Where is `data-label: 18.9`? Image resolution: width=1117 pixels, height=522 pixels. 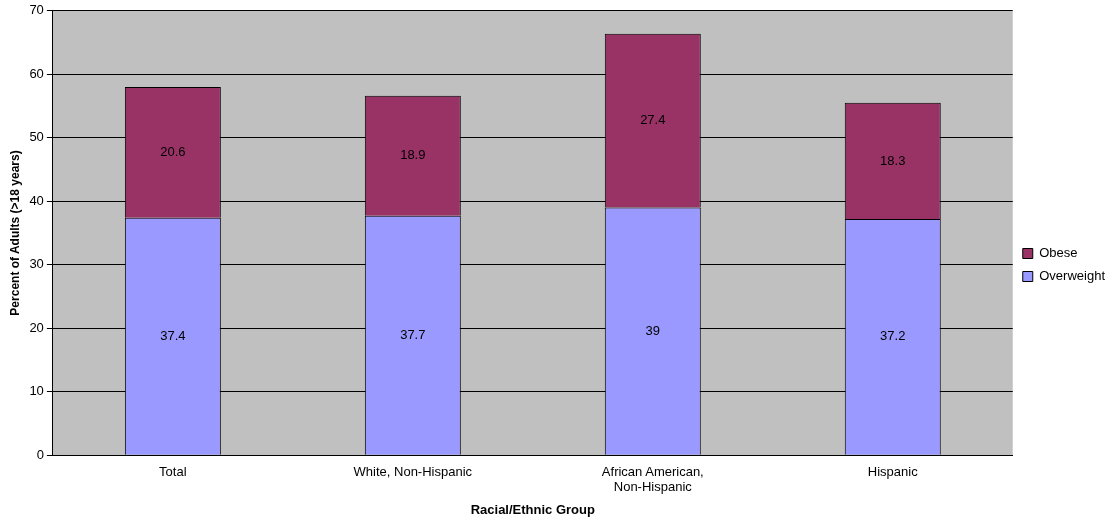
data-label: 18.9 is located at coordinates (413, 155).